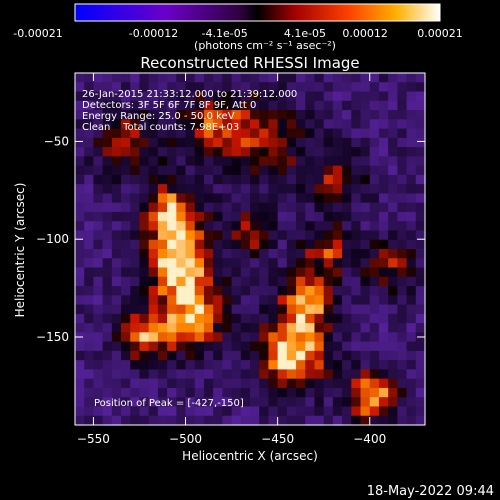 The width and height of the screenshot is (500, 500). Describe the element at coordinates (250, 456) in the screenshot. I see `x-axis-label: Heliocentric X (arcsec)` at that location.